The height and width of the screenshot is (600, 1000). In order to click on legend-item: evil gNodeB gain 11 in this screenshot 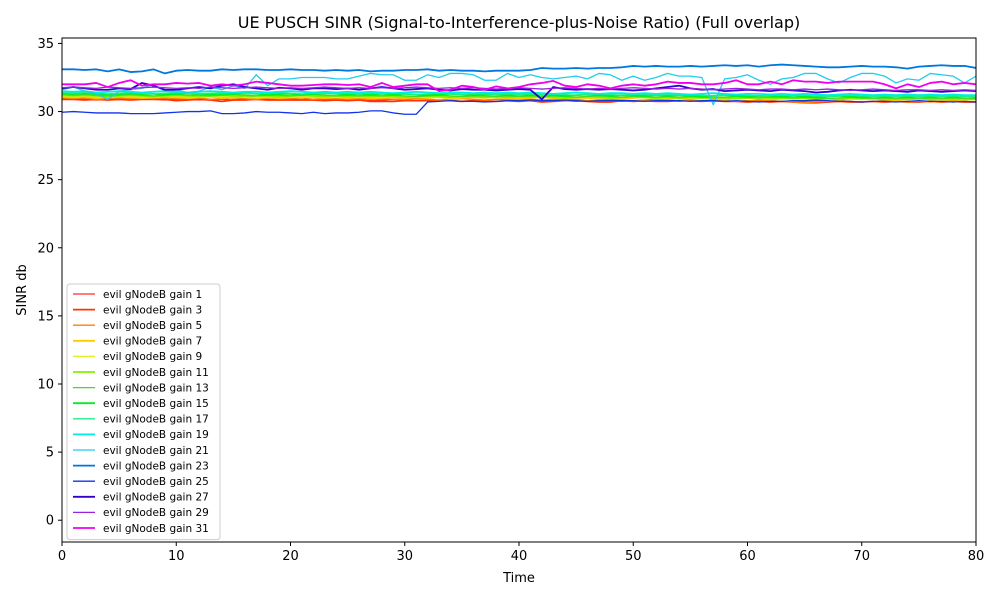, I will do `click(141, 373)`.